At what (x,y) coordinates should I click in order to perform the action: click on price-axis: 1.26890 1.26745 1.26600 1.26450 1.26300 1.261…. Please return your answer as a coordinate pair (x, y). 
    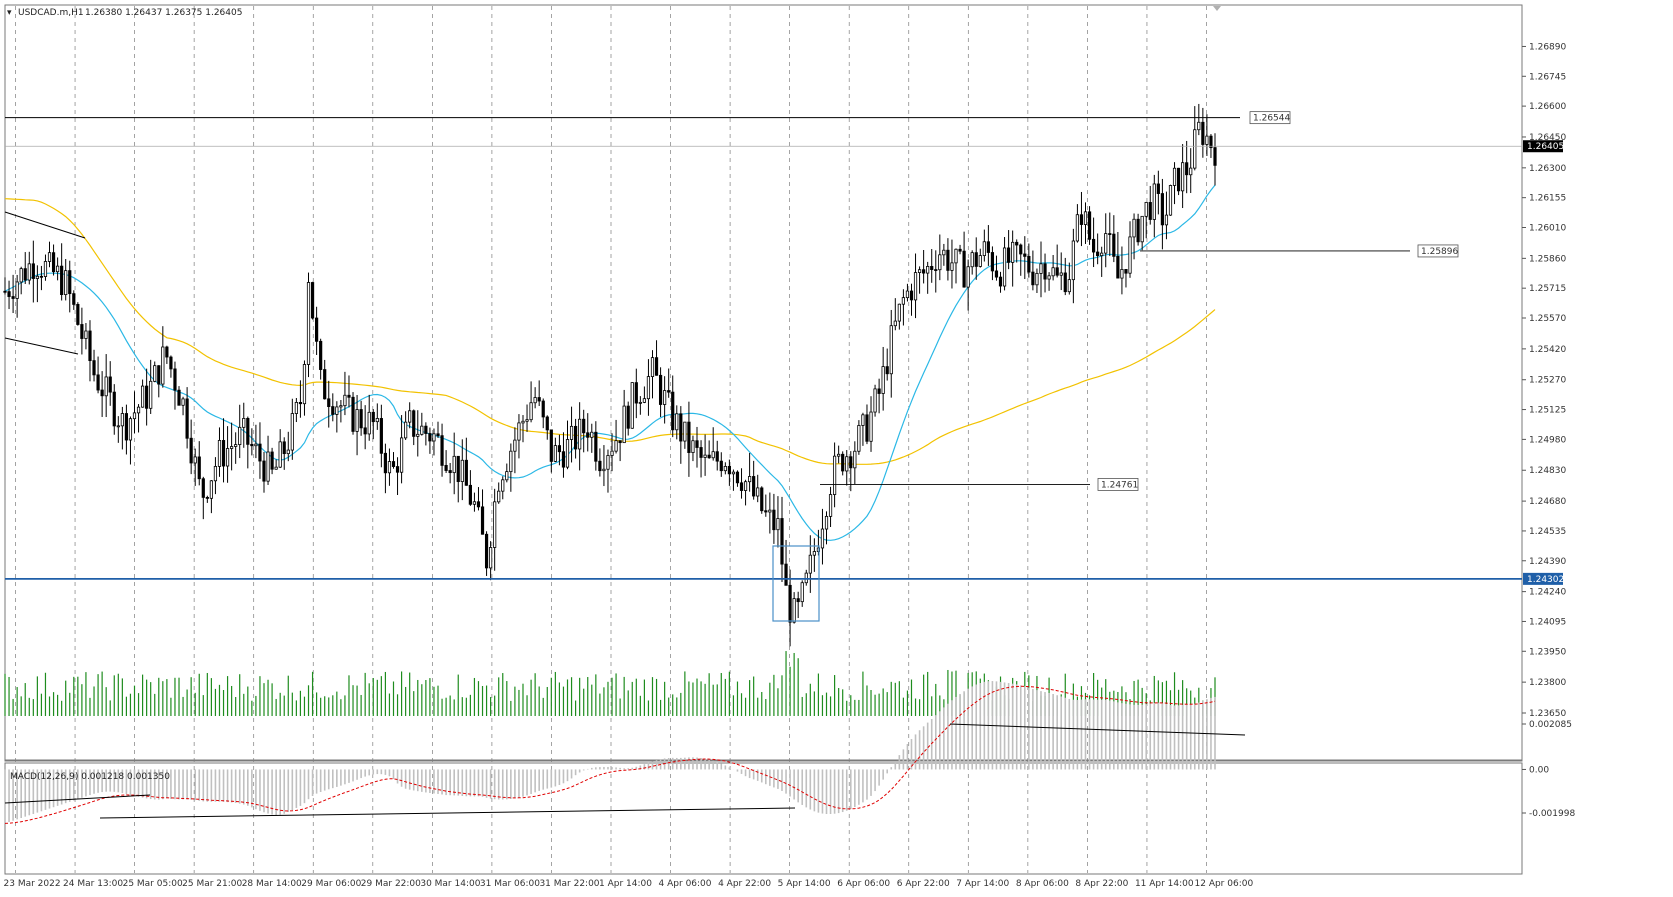
    Looking at the image, I should click on (1544, 380).